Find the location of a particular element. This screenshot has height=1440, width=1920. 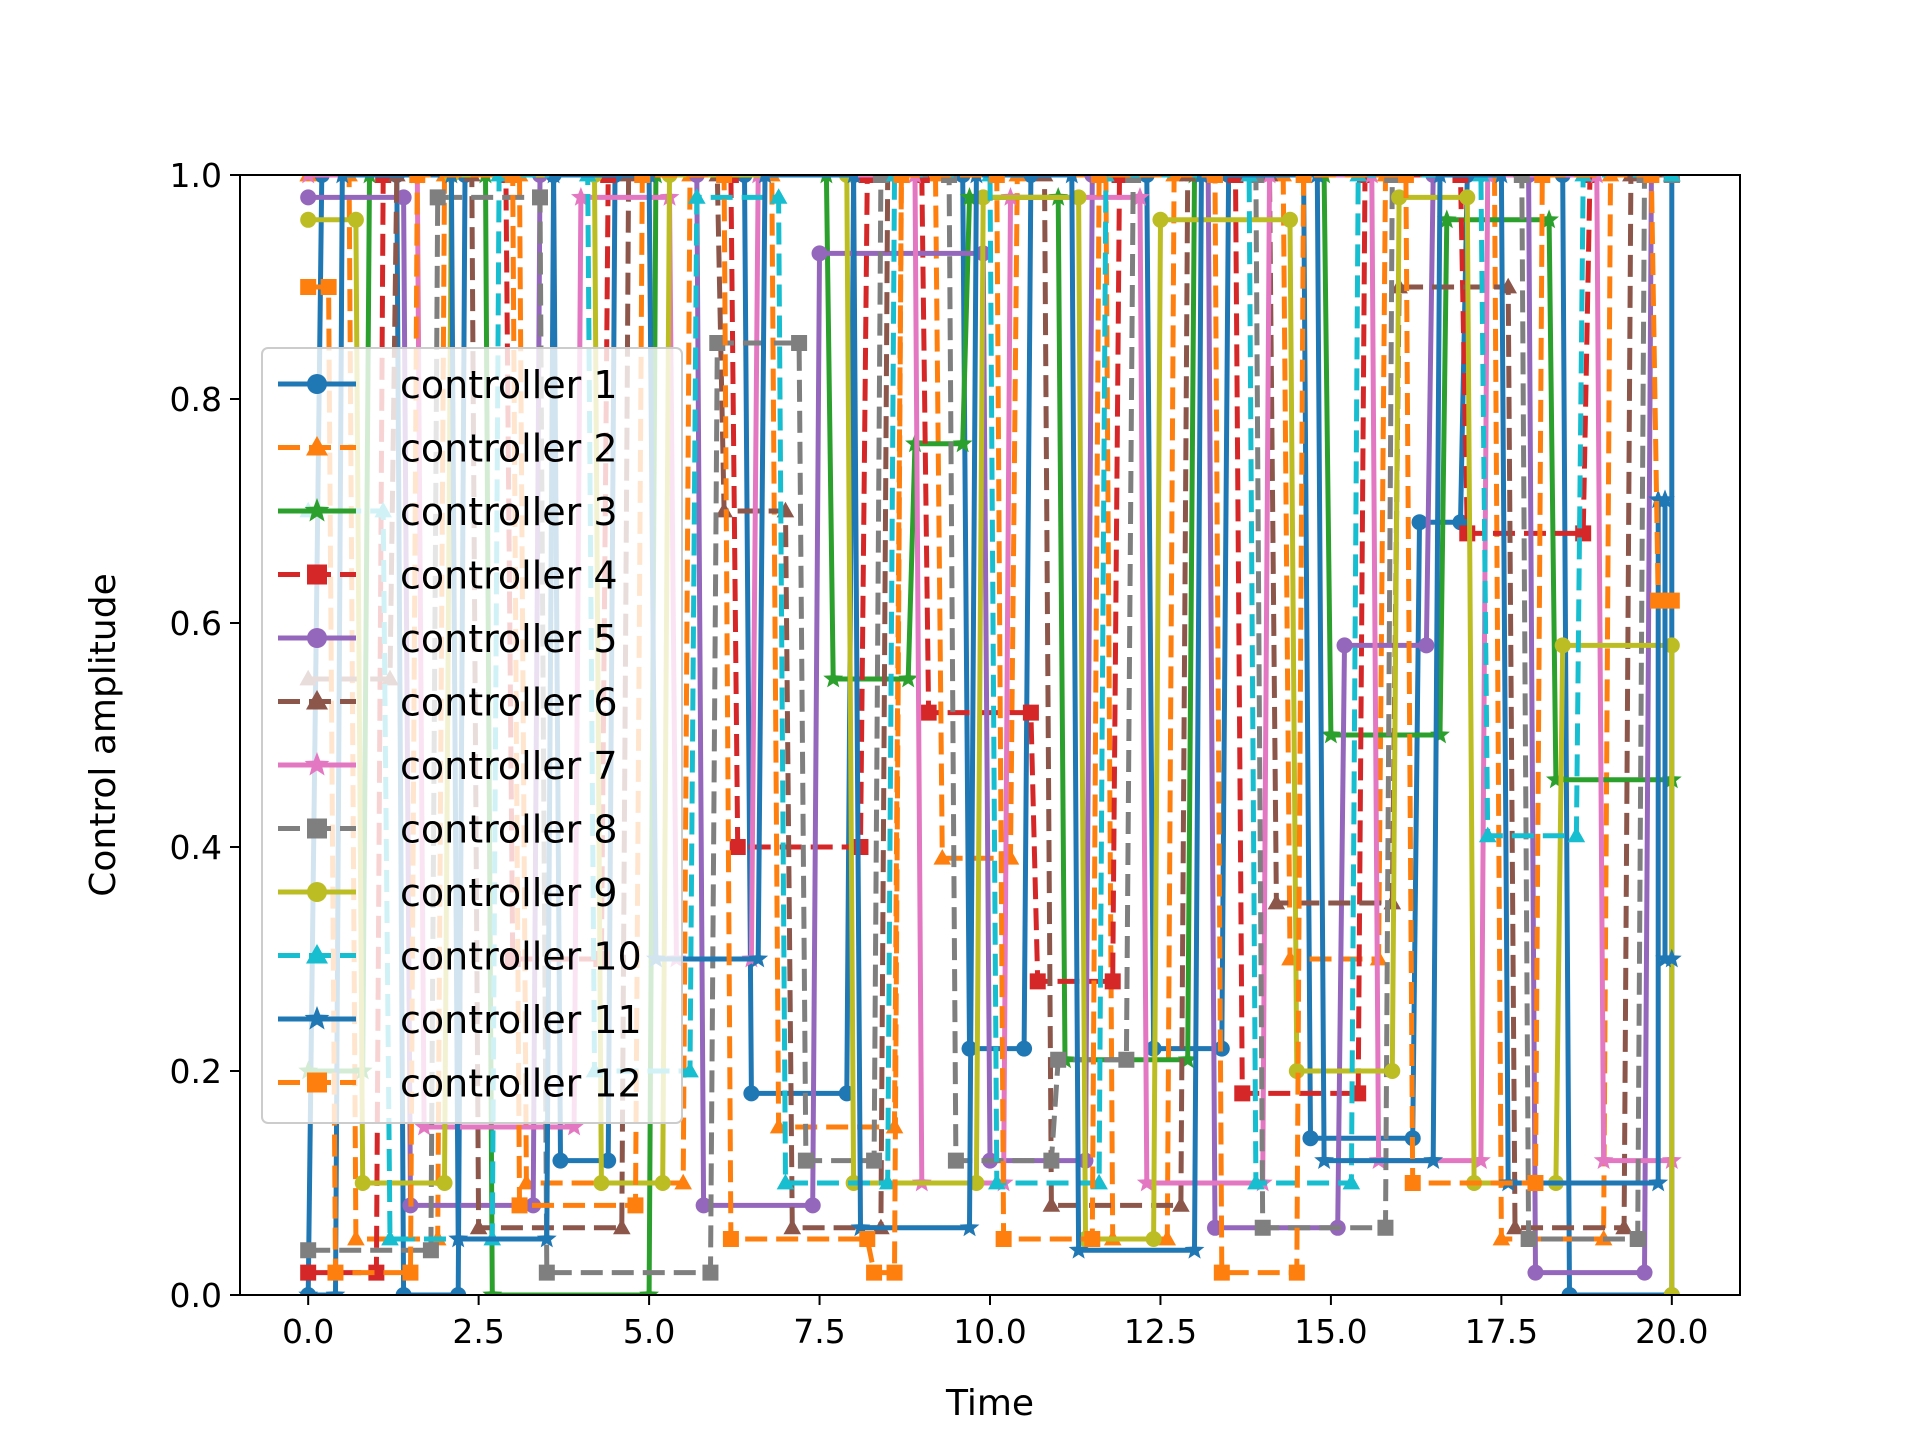

x-tick-label: 0.0 is located at coordinates (308, 1331).